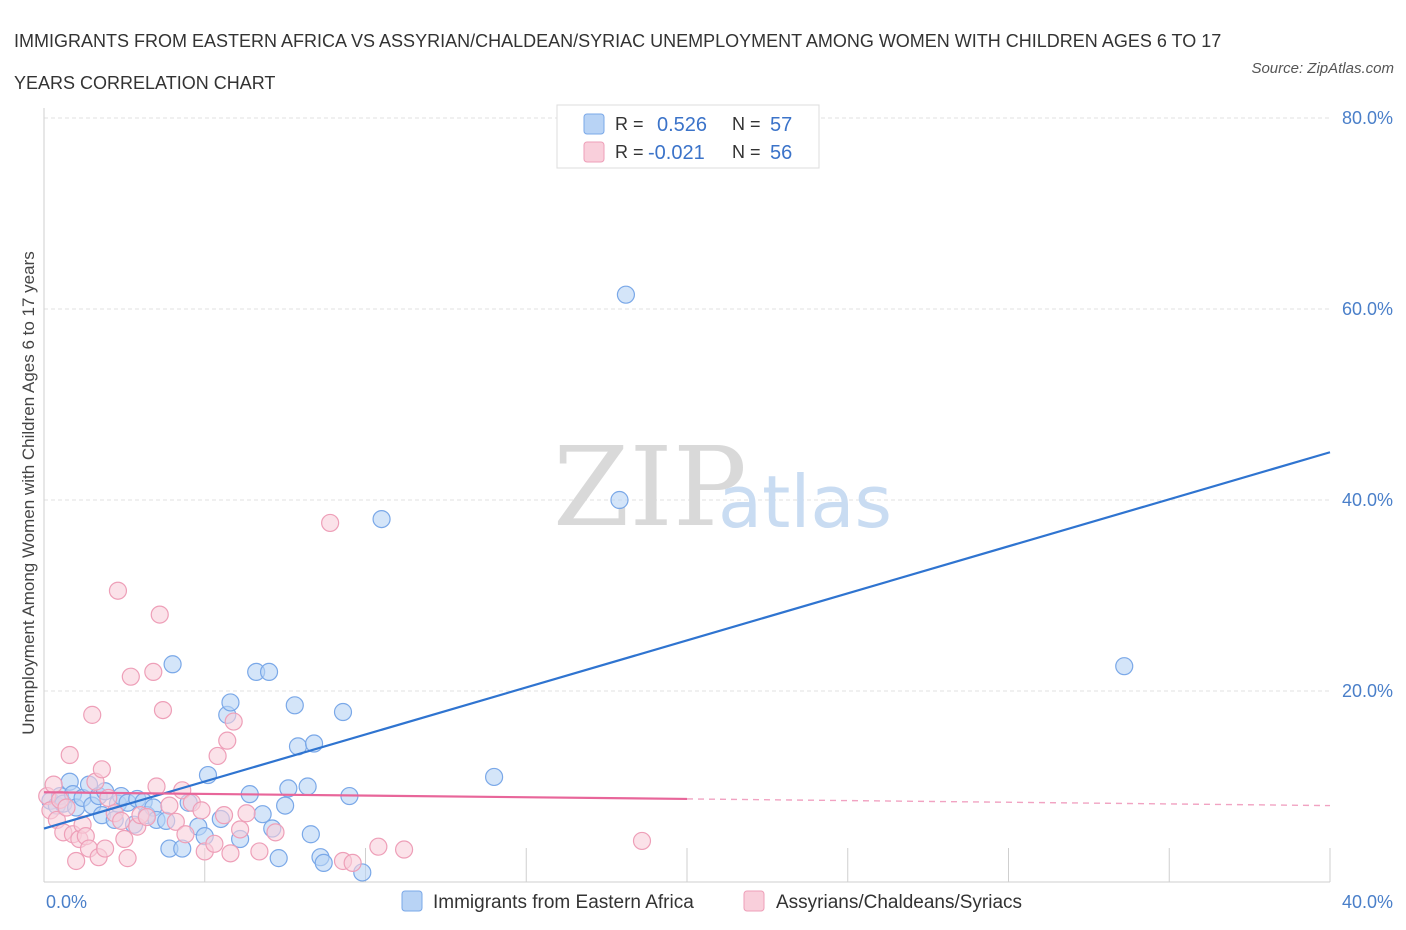 The height and width of the screenshot is (930, 1406). Describe the element at coordinates (754, 901) in the screenshot. I see `bottom-legend-swatch-pink` at that location.